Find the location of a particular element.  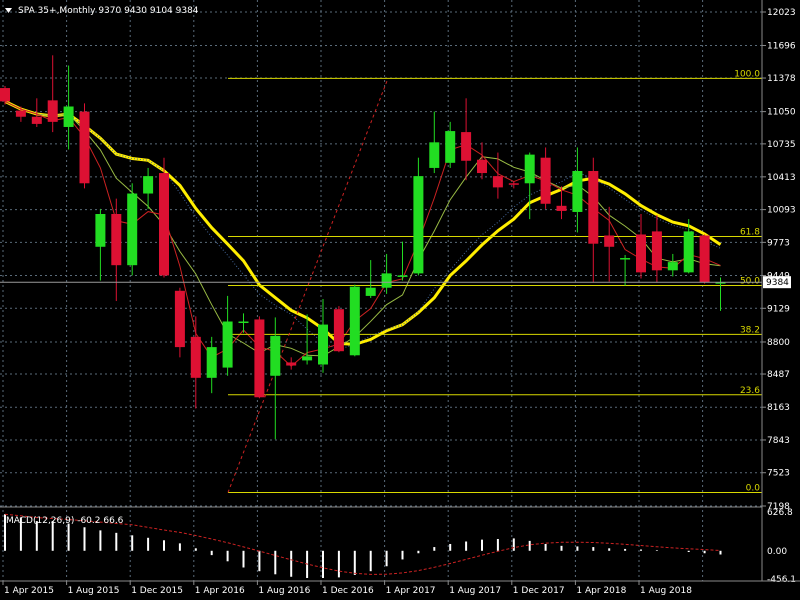

fib-level-label: 100.0 is located at coordinates (747, 74).